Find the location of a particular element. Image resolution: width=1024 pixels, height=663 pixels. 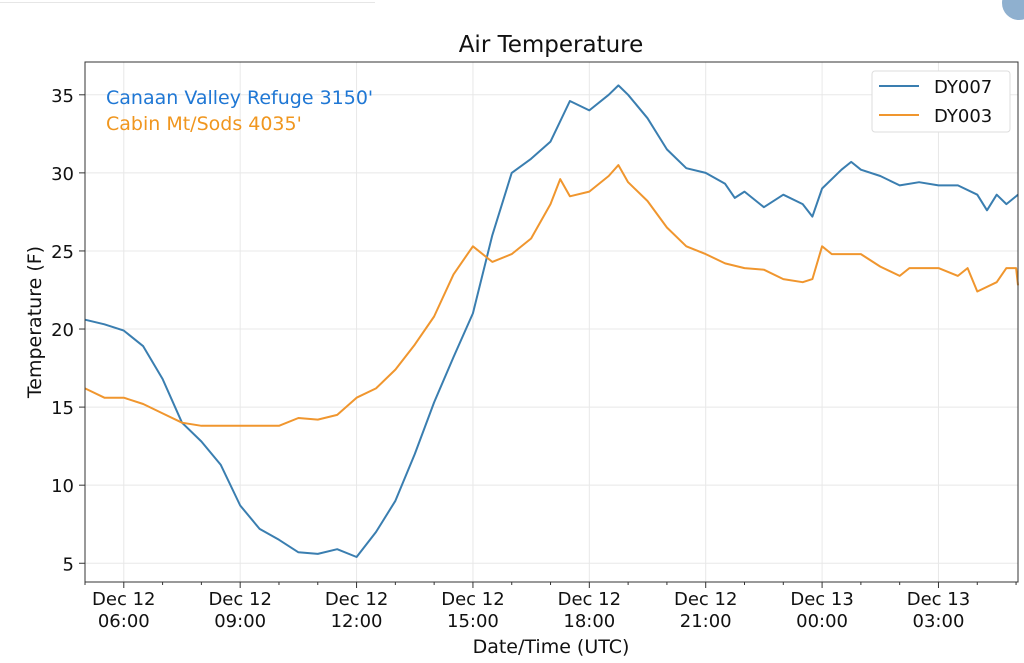

x-axis-label: Date/Time (UTC) is located at coordinates (551, 647).